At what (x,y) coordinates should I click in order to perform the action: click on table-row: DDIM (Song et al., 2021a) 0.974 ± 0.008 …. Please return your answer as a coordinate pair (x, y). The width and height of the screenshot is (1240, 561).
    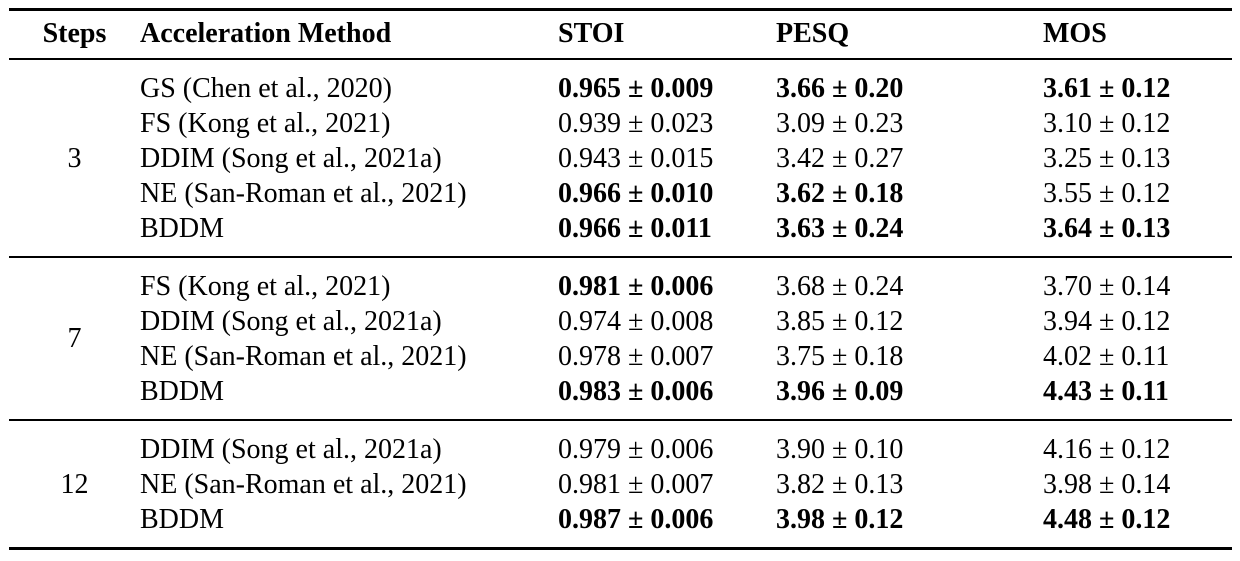
    Looking at the image, I should click on (620, 321).